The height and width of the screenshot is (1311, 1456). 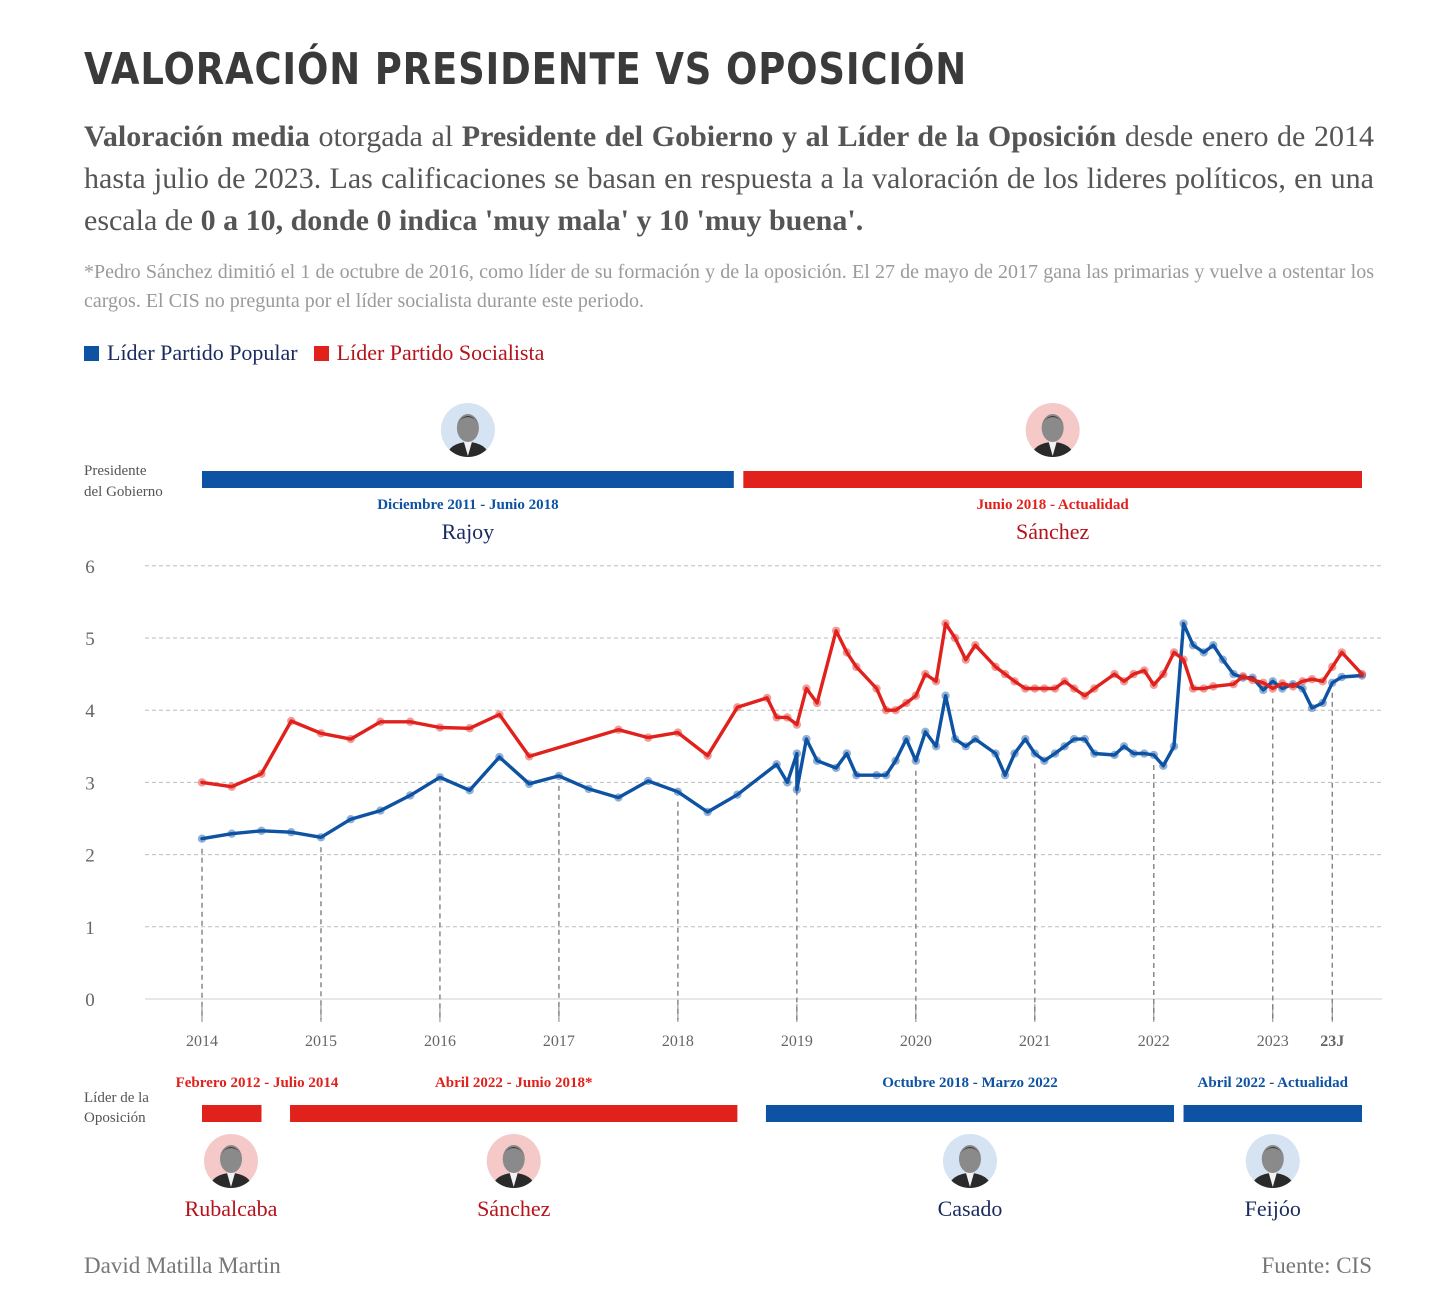 What do you see at coordinates (90, 567) in the screenshot?
I see `y-tick-label: 6` at bounding box center [90, 567].